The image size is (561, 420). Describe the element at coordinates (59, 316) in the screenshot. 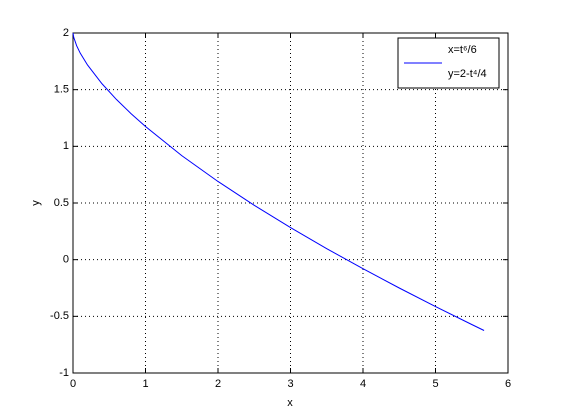

I see `y-tick-label: -0.5` at that location.